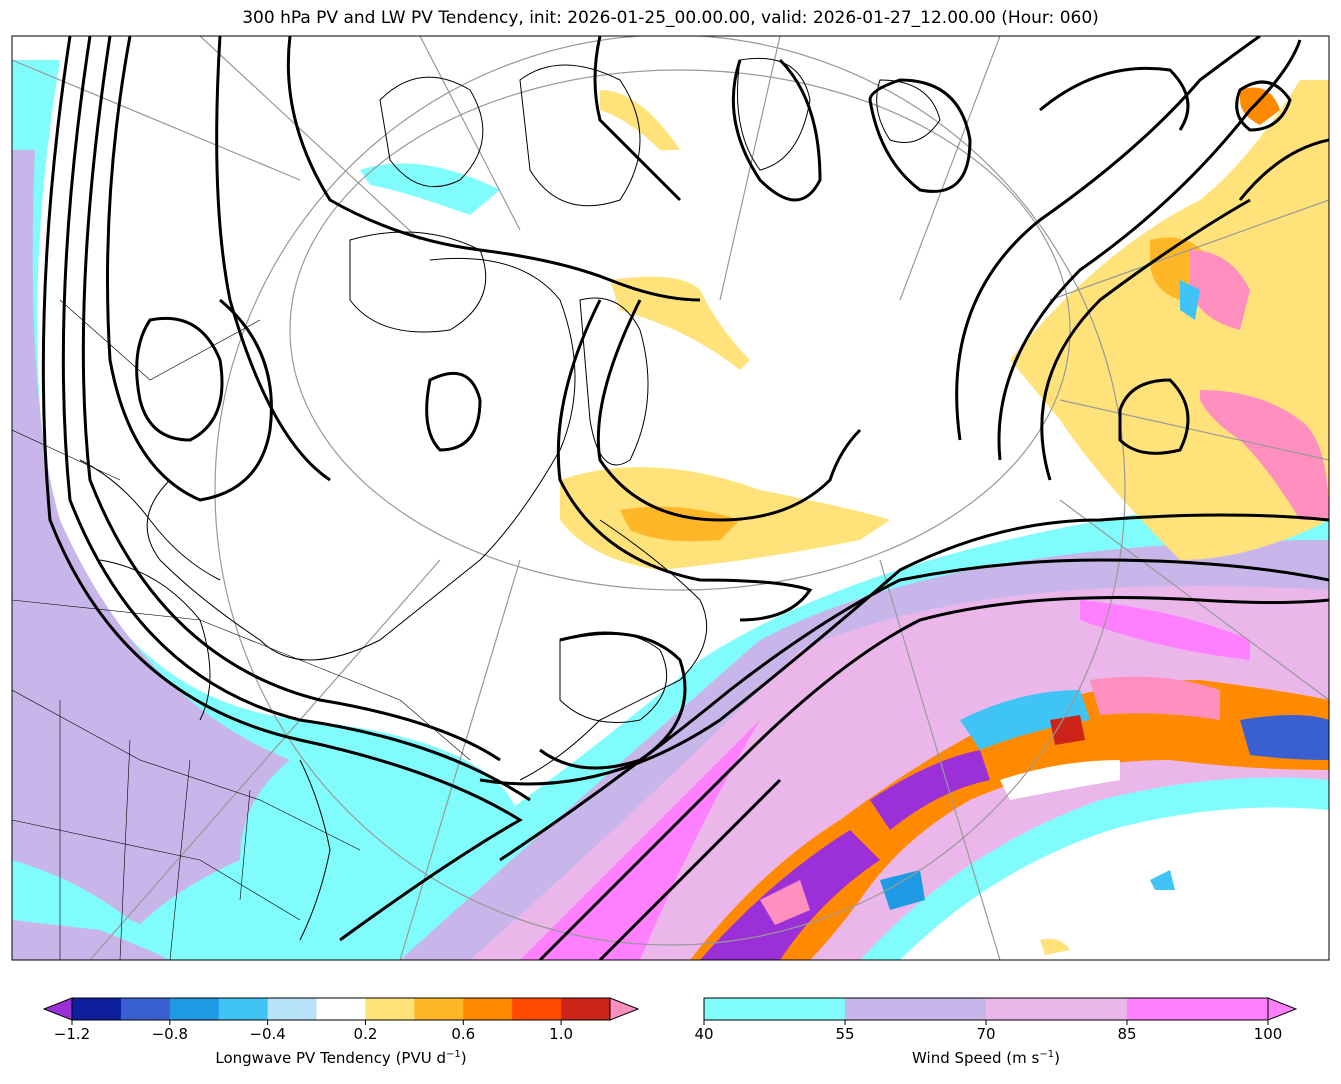  What do you see at coordinates (1127, 1034) in the screenshot?
I see `colorbar-tick-label: 85` at bounding box center [1127, 1034].